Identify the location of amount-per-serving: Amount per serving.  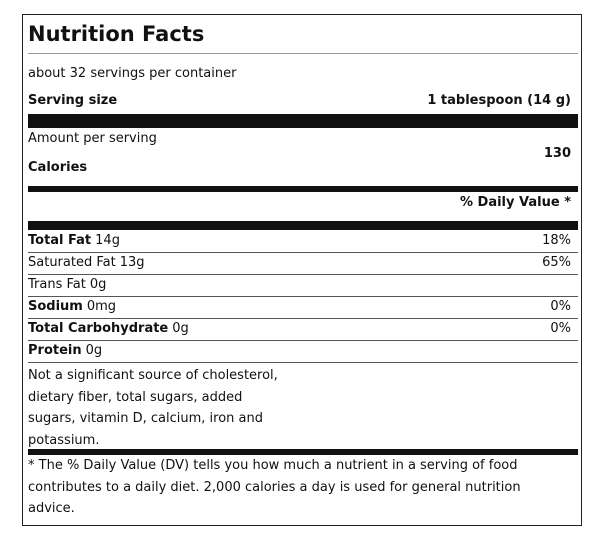
(92, 138).